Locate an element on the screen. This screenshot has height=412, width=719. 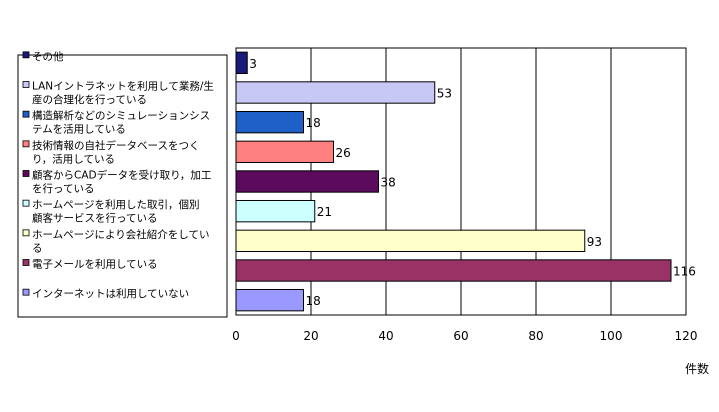
legend-label-line: その他 is located at coordinates (48, 56).